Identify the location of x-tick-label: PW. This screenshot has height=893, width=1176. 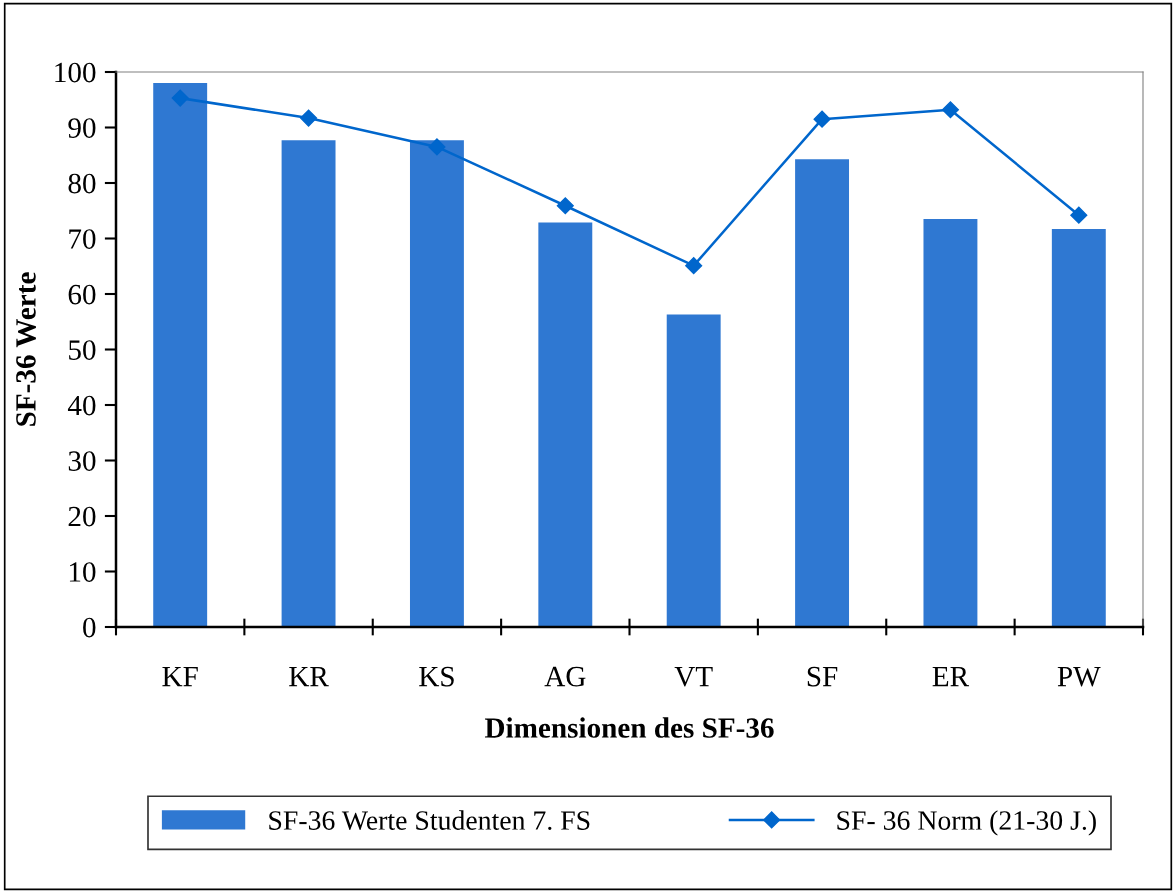
(1079, 677).